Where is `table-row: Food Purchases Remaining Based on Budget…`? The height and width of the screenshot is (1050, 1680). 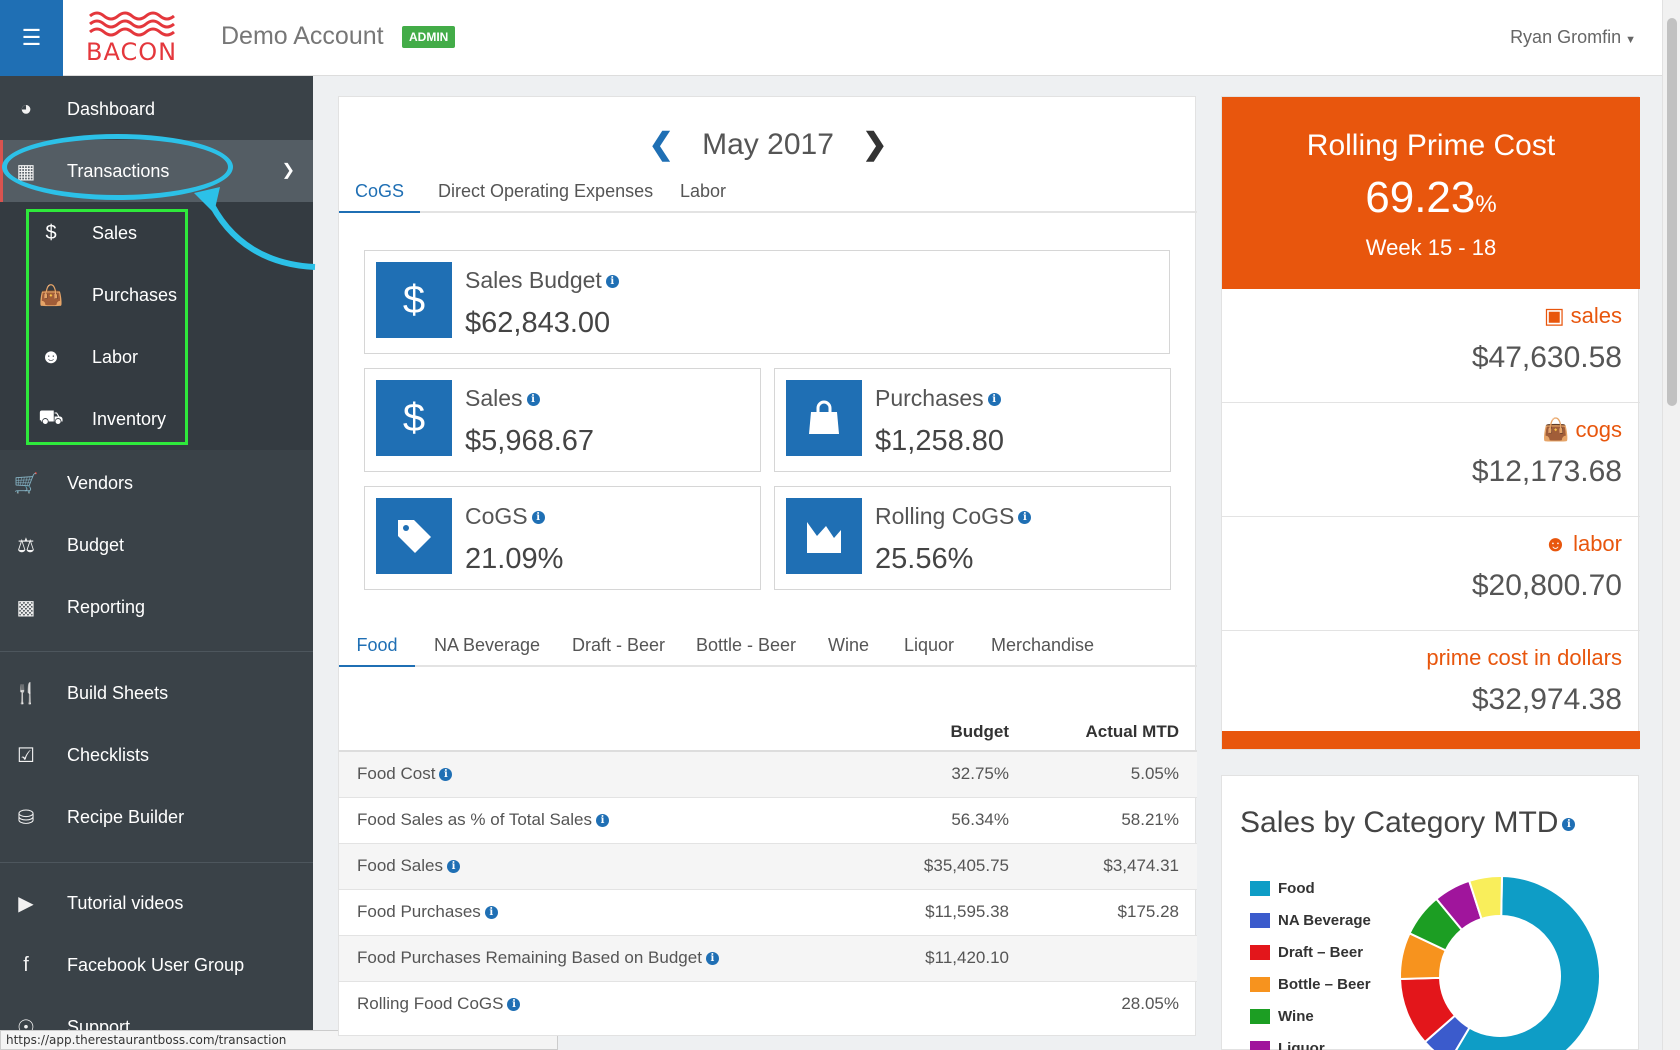 table-row: Food Purchases Remaining Based on Budget… is located at coordinates (768, 957).